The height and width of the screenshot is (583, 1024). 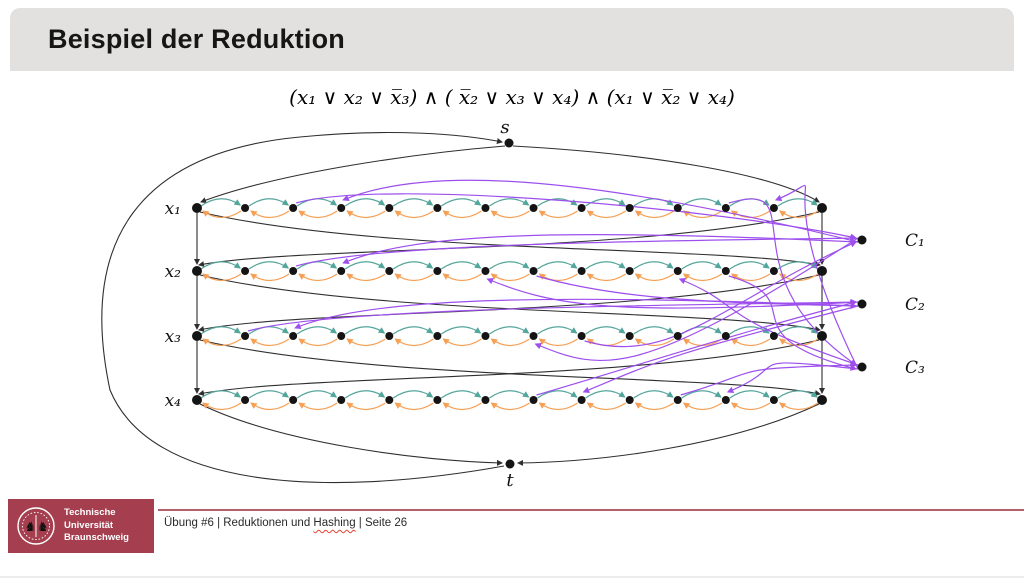 I want to click on clause-label-2: C₂, so click(x=915, y=305).